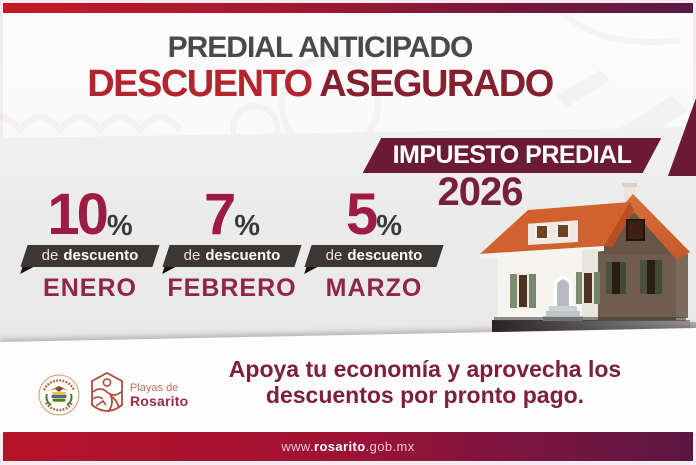 This screenshot has height=465, width=696. I want to click on title-line-1: PREDIAL ANTICIPADO, so click(320, 47).